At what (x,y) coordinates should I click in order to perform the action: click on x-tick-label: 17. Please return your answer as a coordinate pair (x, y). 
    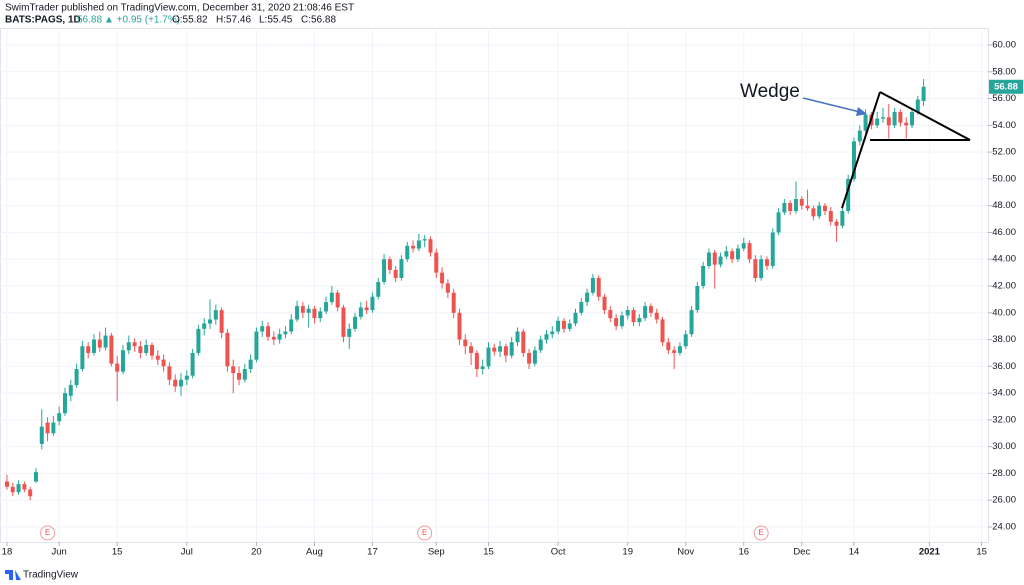
    Looking at the image, I should click on (372, 552).